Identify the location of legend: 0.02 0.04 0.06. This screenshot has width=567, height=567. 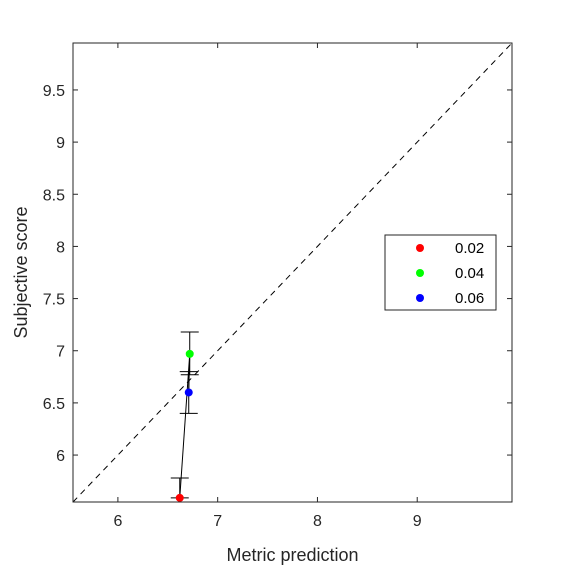
(440, 272).